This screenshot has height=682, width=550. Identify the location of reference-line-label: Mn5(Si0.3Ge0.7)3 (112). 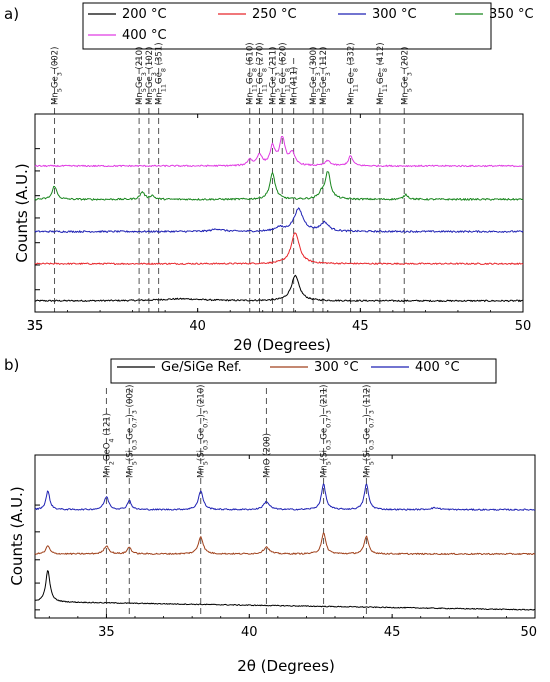
(368, 432).